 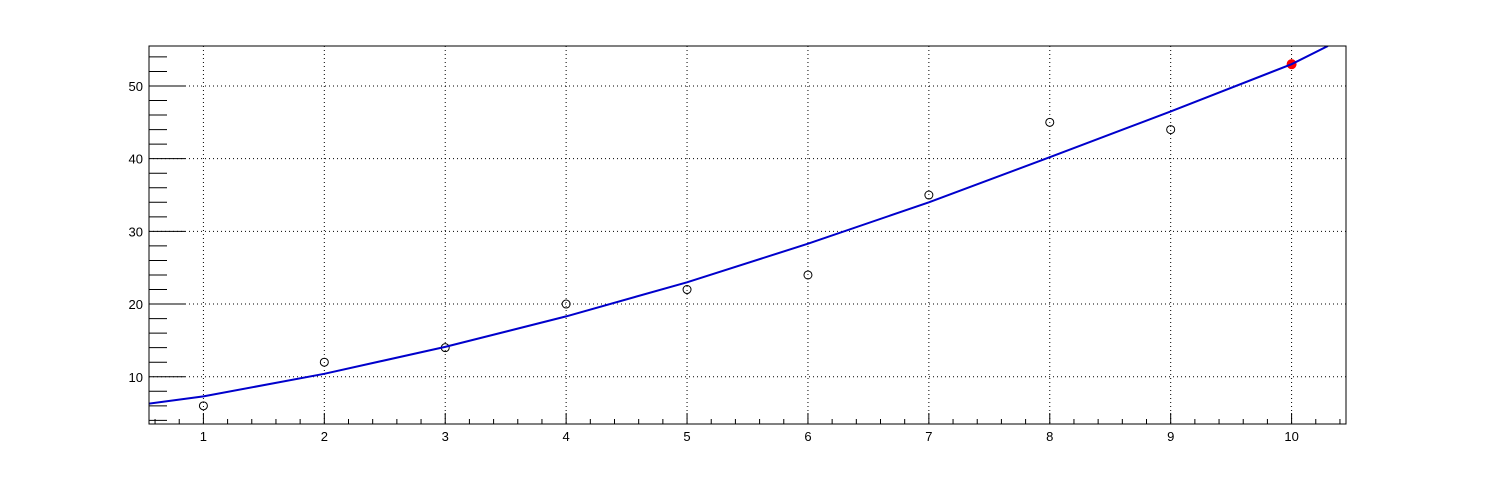 I want to click on x-tick-label: 6, so click(x=807, y=436).